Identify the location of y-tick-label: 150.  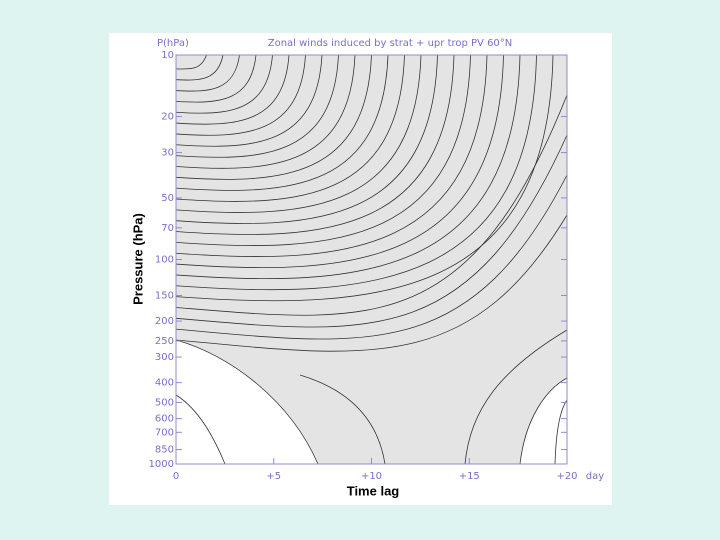
(164, 296).